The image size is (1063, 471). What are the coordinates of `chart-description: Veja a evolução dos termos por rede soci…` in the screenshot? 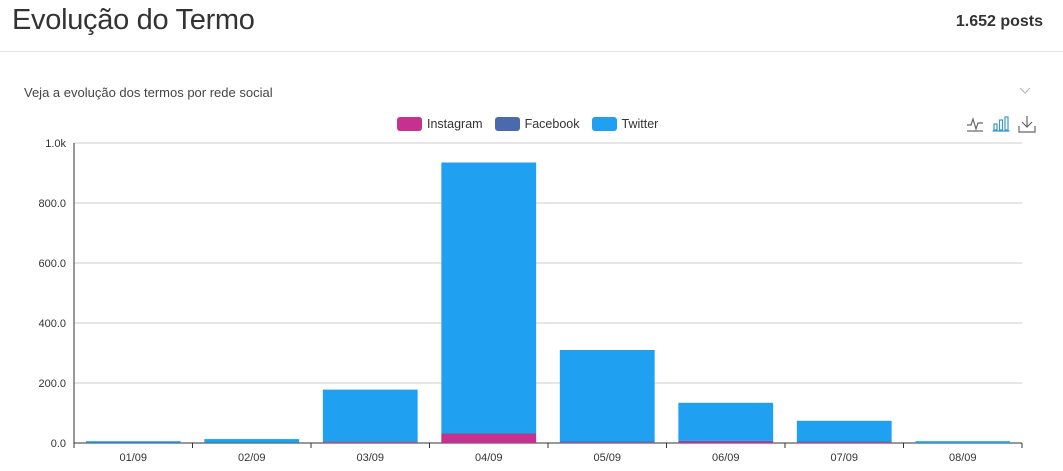 It's located at (148, 92).